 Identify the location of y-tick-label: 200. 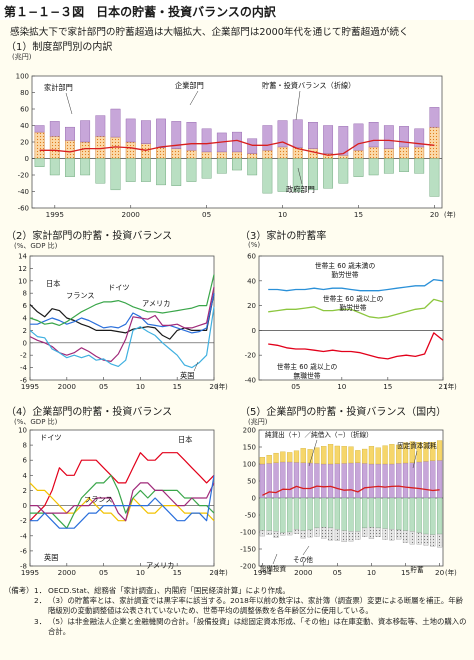
(249, 431).